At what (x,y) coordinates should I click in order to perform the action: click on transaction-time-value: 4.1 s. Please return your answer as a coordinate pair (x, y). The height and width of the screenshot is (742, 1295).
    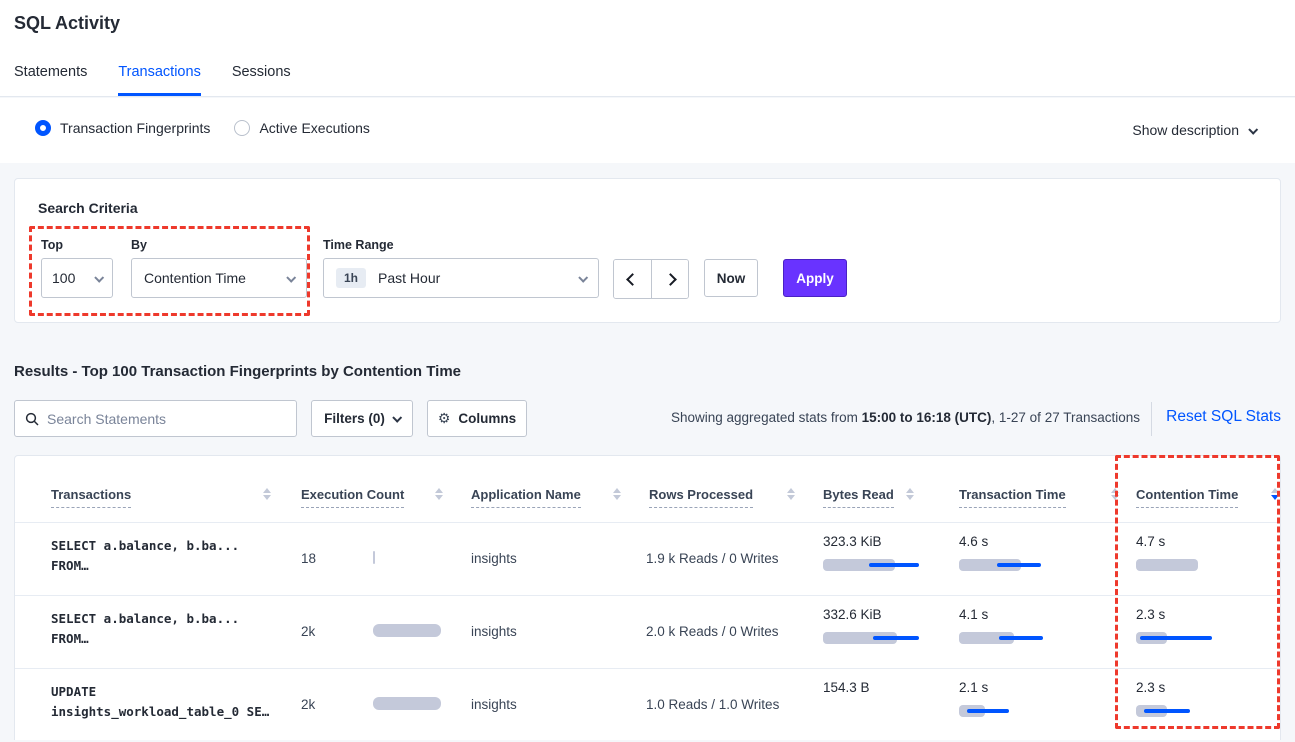
    Looking at the image, I should click on (974, 614).